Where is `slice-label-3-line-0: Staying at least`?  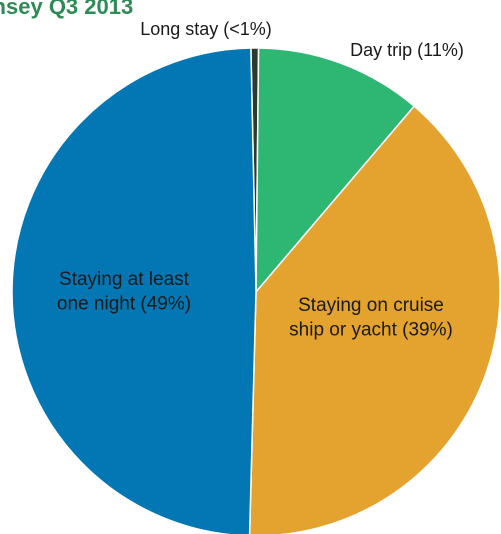 slice-label-3-line-0: Staying at least is located at coordinates (124, 279).